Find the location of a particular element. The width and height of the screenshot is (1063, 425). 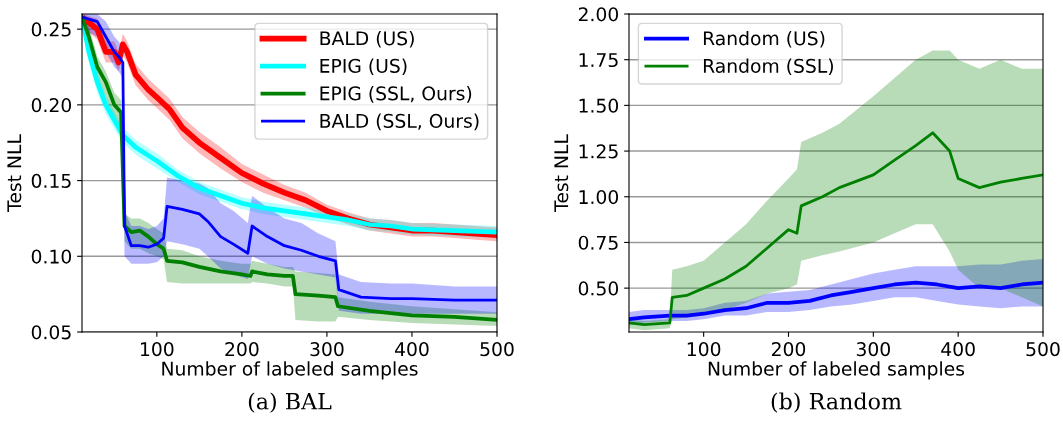

legend-label: Random (US) is located at coordinates (764, 39).